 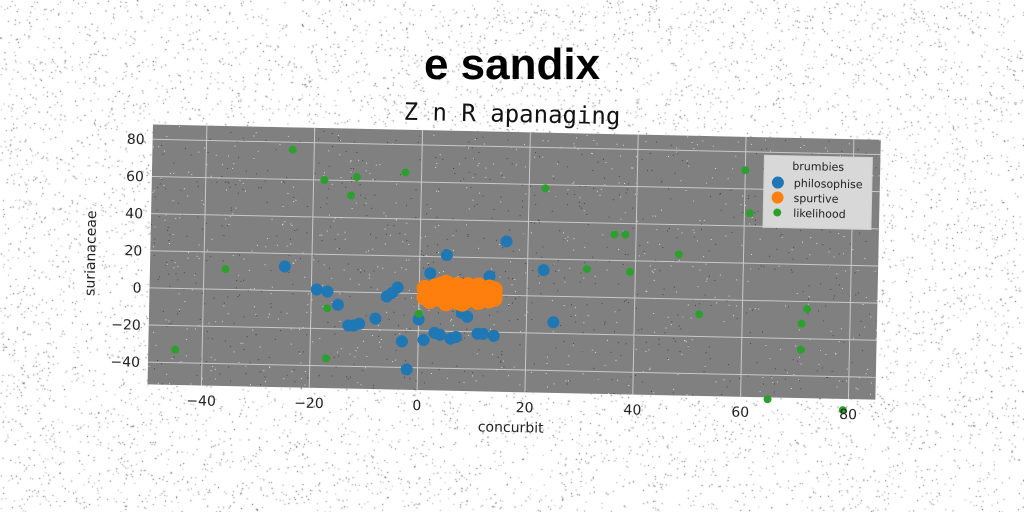 I want to click on y-tick-label: 60, so click(x=135, y=177).